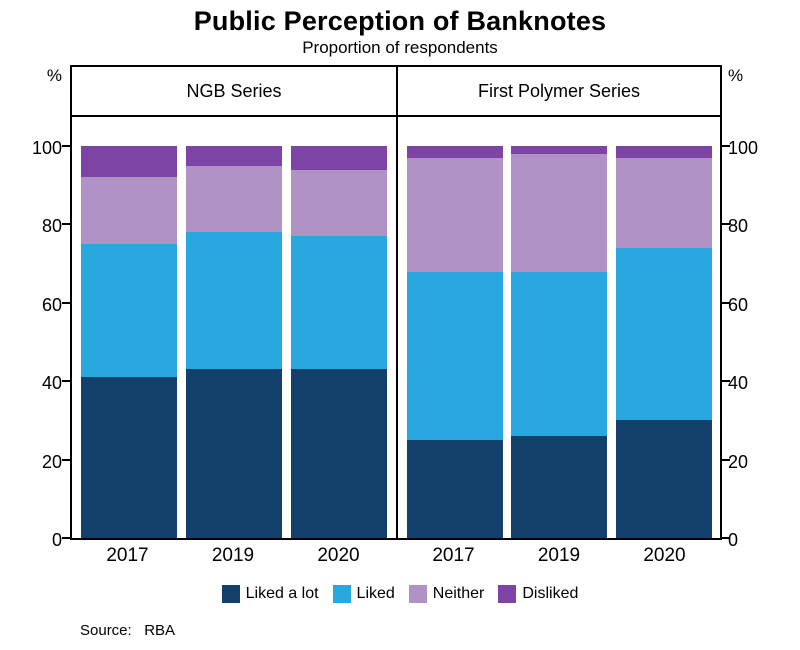 The height and width of the screenshot is (650, 800). I want to click on chart-subtitle: Proportion of respondents, so click(400, 47).